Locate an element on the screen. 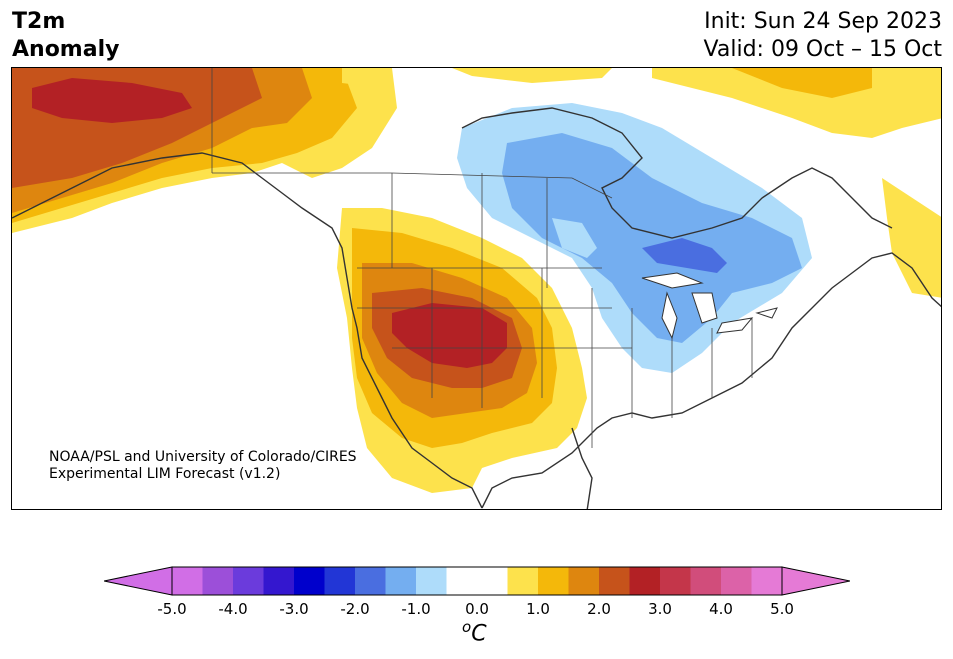  valid-date: Valid: 09 Oct – 15 Oct is located at coordinates (822, 49).